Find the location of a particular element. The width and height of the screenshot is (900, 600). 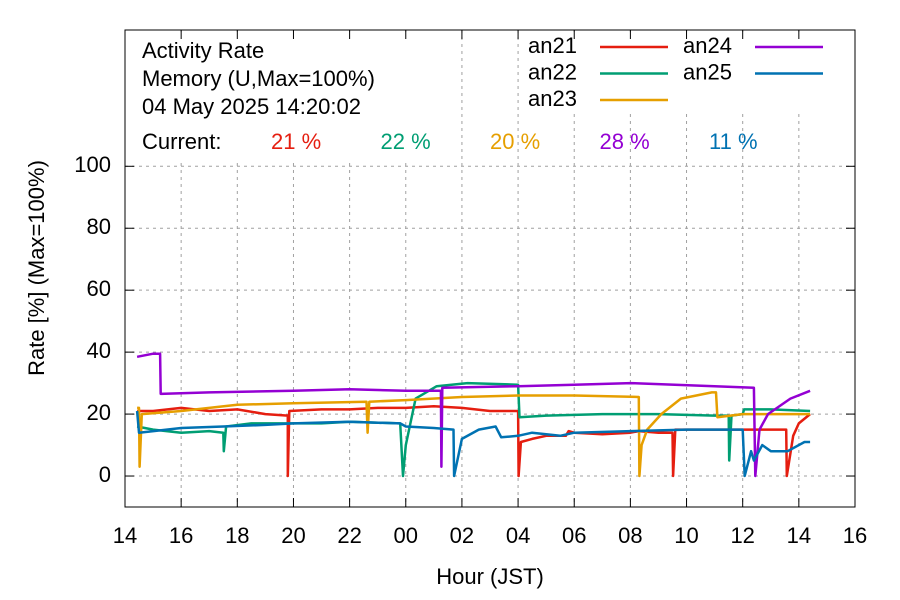

y-tick-label: 100 is located at coordinates (92, 164).